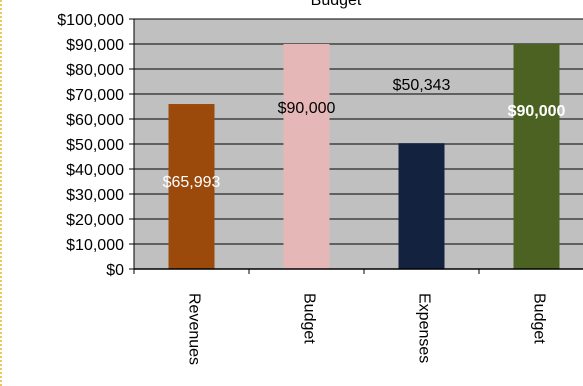 The height and width of the screenshot is (386, 583). I want to click on x-category-label: Revenues, so click(193, 329).